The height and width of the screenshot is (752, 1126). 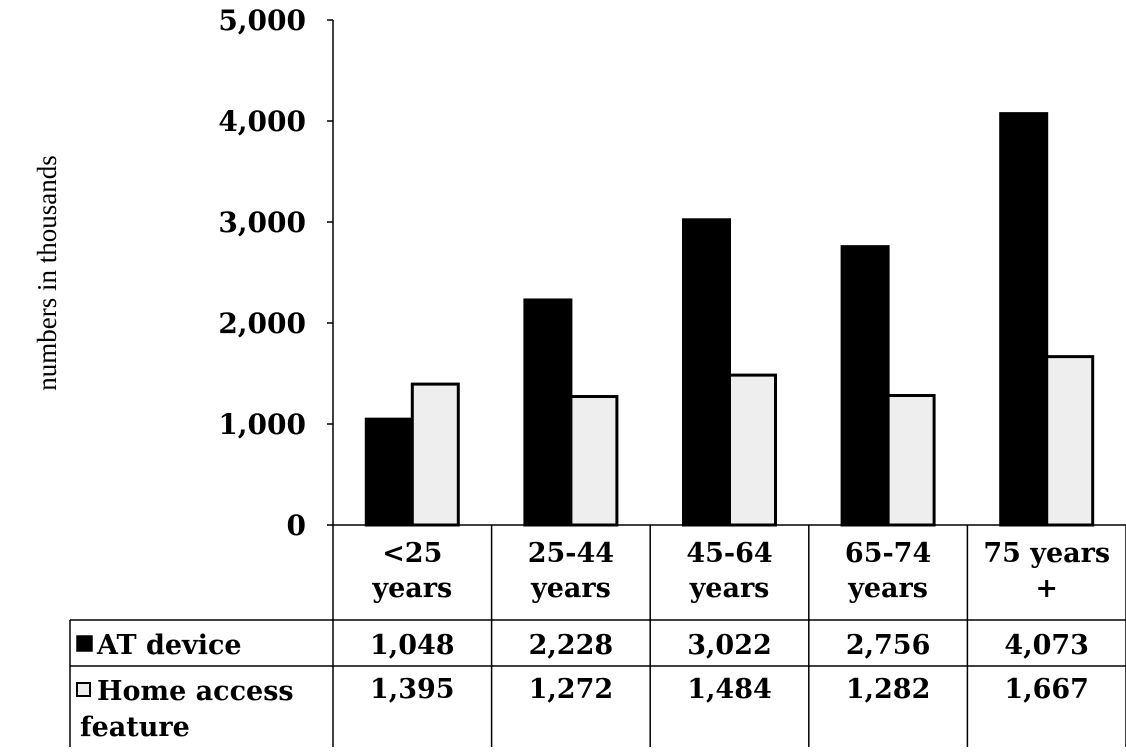 I want to click on data-label-at-device: 4,073, so click(x=1046, y=645).